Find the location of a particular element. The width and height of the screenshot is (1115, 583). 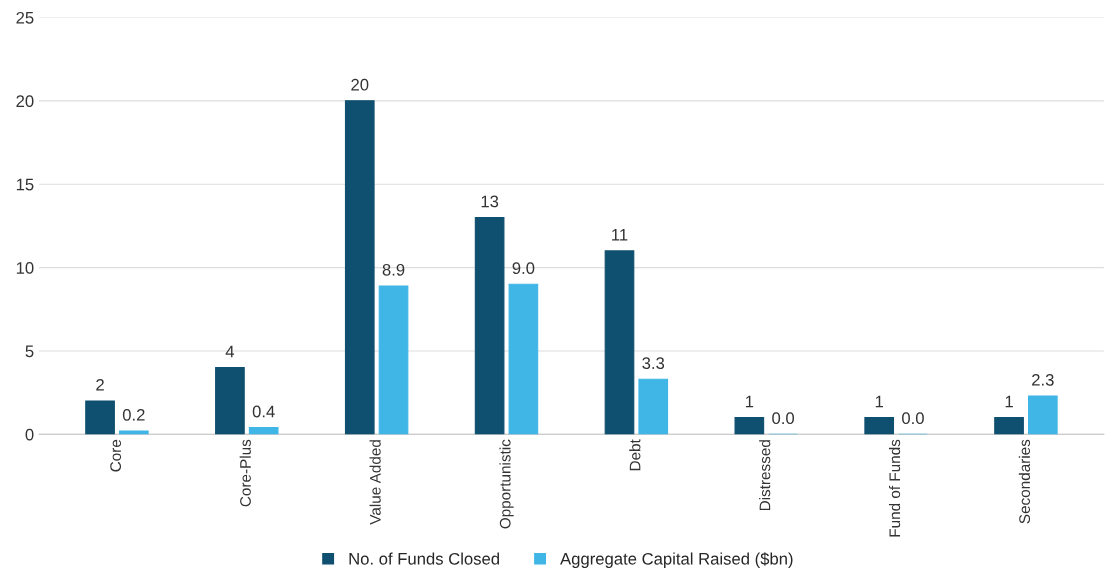

y-tick-label: 15 is located at coordinates (25, 184).